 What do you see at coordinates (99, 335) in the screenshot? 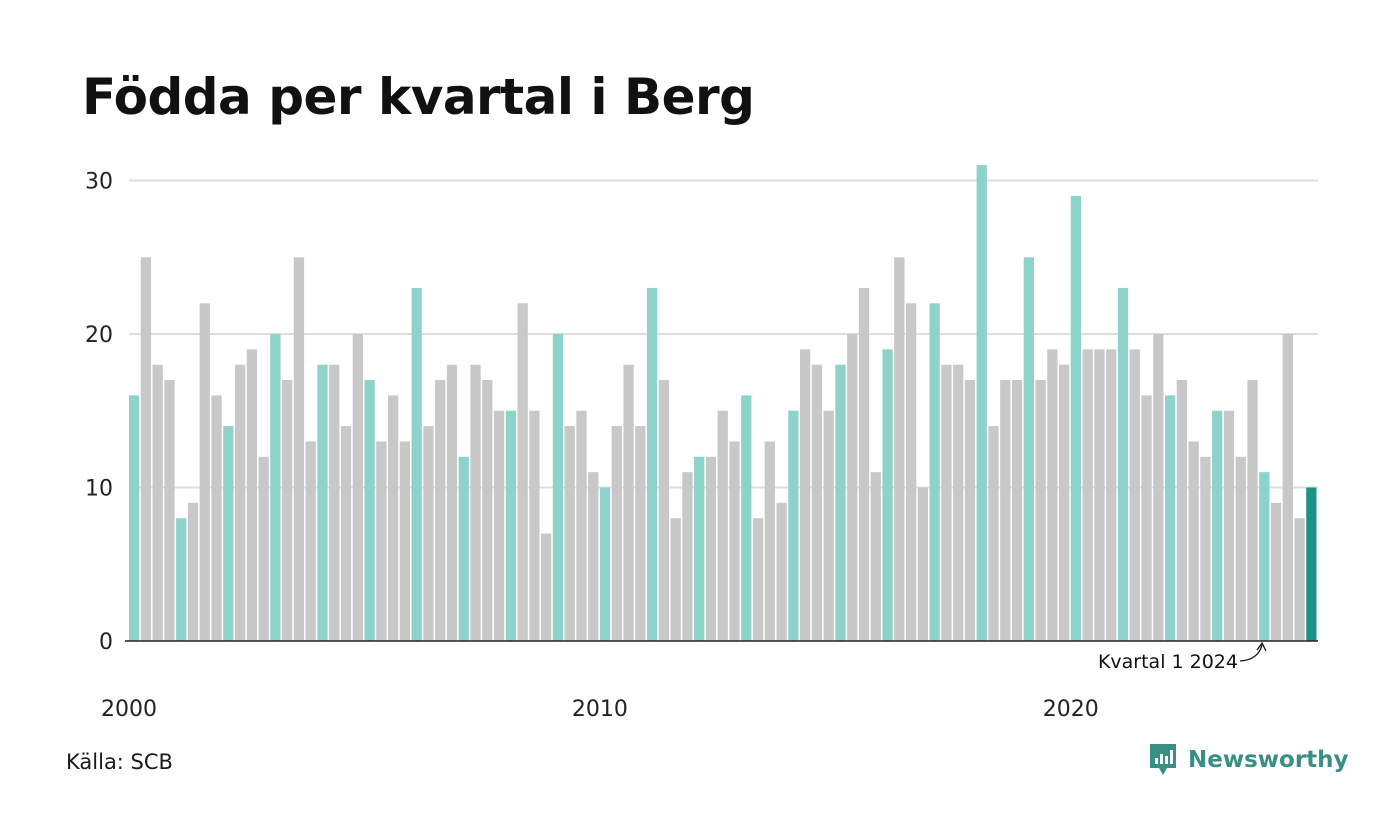
I see `y-tick-label: 20` at bounding box center [99, 335].